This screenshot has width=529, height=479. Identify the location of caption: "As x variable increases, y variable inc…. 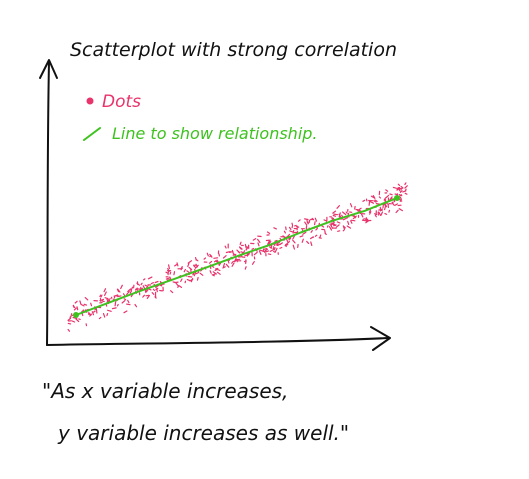
(195, 412).